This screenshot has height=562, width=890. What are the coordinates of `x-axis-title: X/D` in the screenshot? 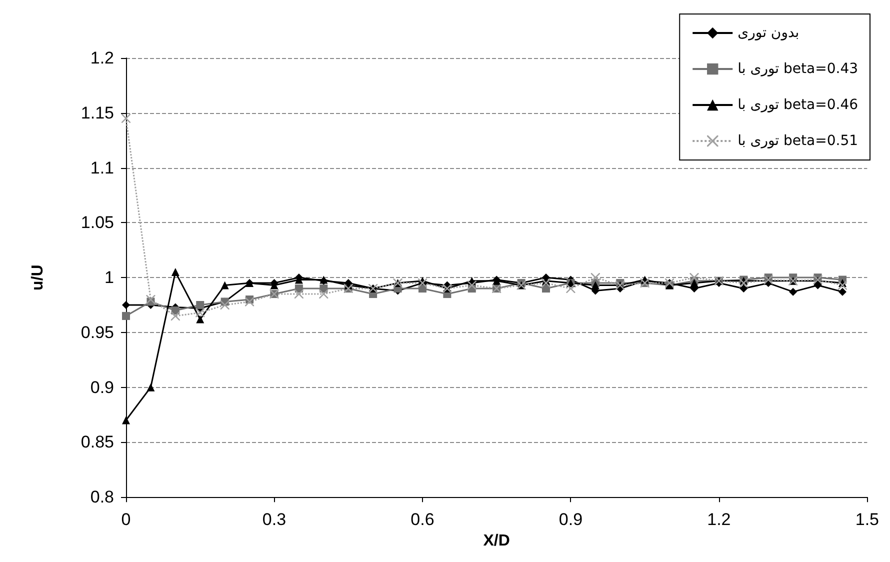 It's located at (496, 541).